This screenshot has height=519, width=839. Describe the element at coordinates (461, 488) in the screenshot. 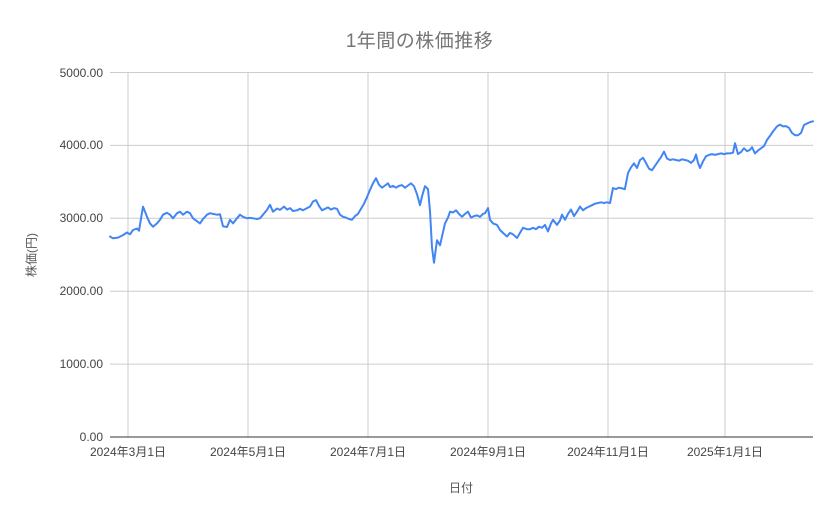

I see `x-axis-title: 日付` at that location.